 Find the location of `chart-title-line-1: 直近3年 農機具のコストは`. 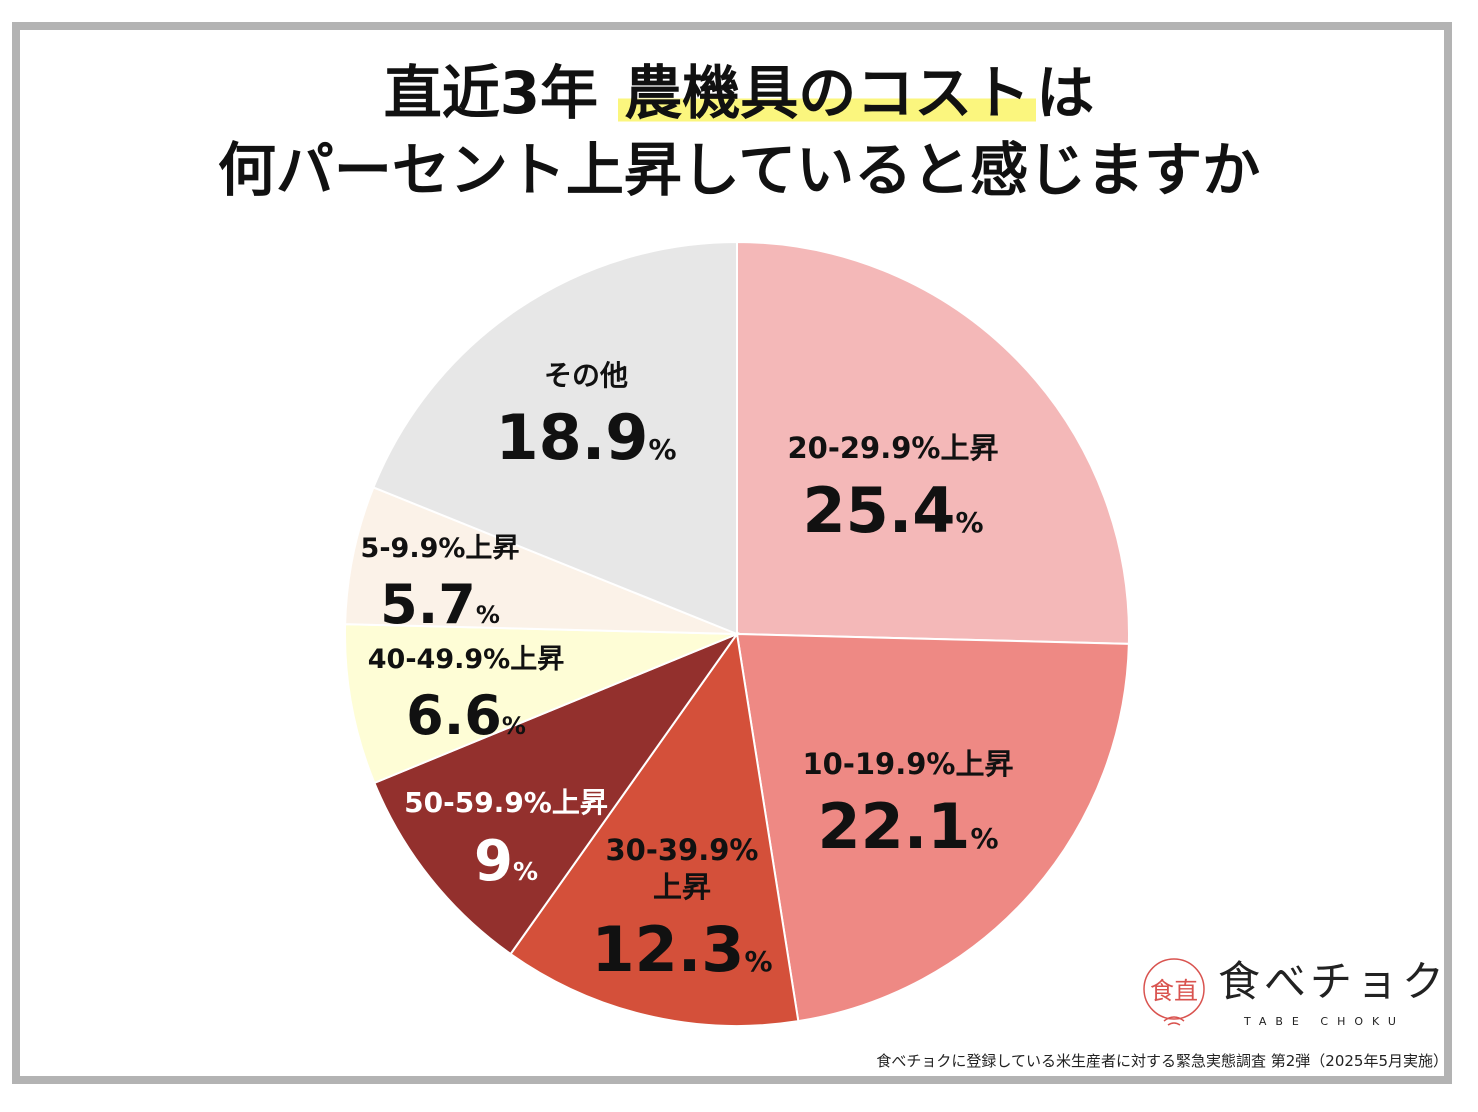

chart-title-line-1: 直近3年 農機具のコストは is located at coordinates (739, 93).